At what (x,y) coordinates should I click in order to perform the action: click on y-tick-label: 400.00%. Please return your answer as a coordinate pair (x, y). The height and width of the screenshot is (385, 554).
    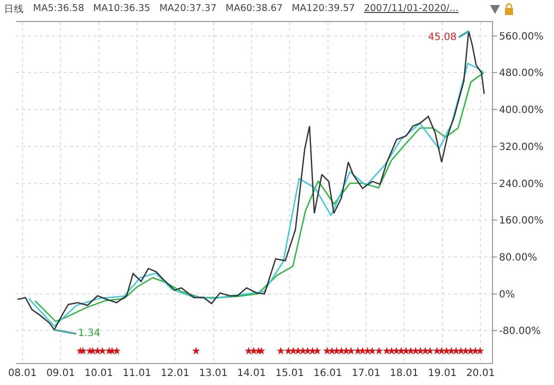
    Looking at the image, I should click on (521, 110).